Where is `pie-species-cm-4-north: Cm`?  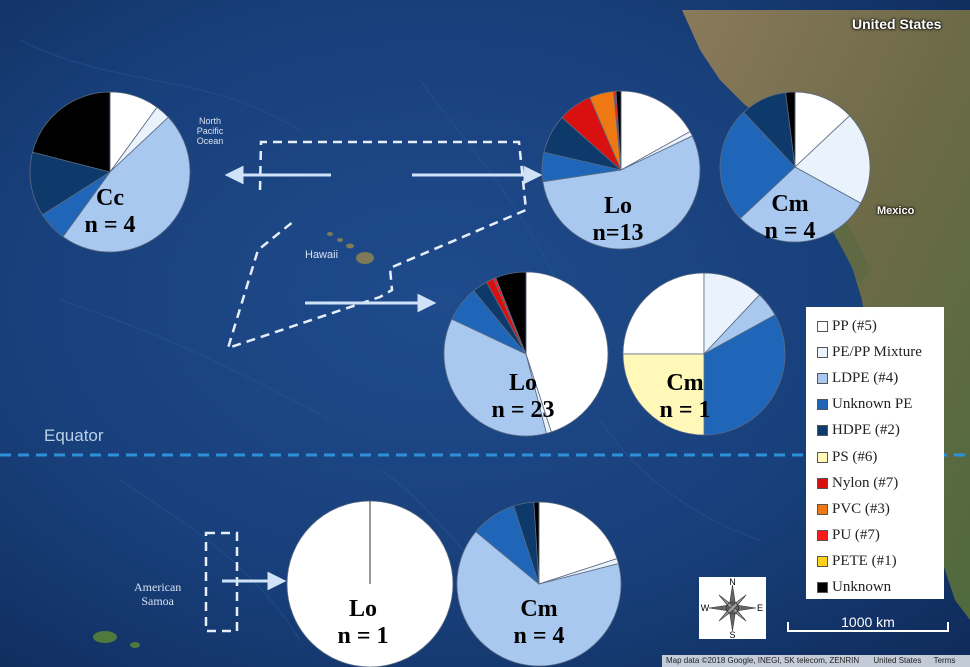
pie-species-cm-4-north: Cm is located at coordinates (790, 204).